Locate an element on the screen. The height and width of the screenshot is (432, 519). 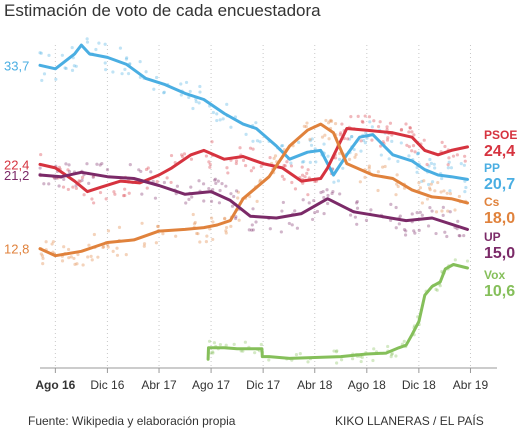
series-name-psoe: PSOE is located at coordinates (500, 135).